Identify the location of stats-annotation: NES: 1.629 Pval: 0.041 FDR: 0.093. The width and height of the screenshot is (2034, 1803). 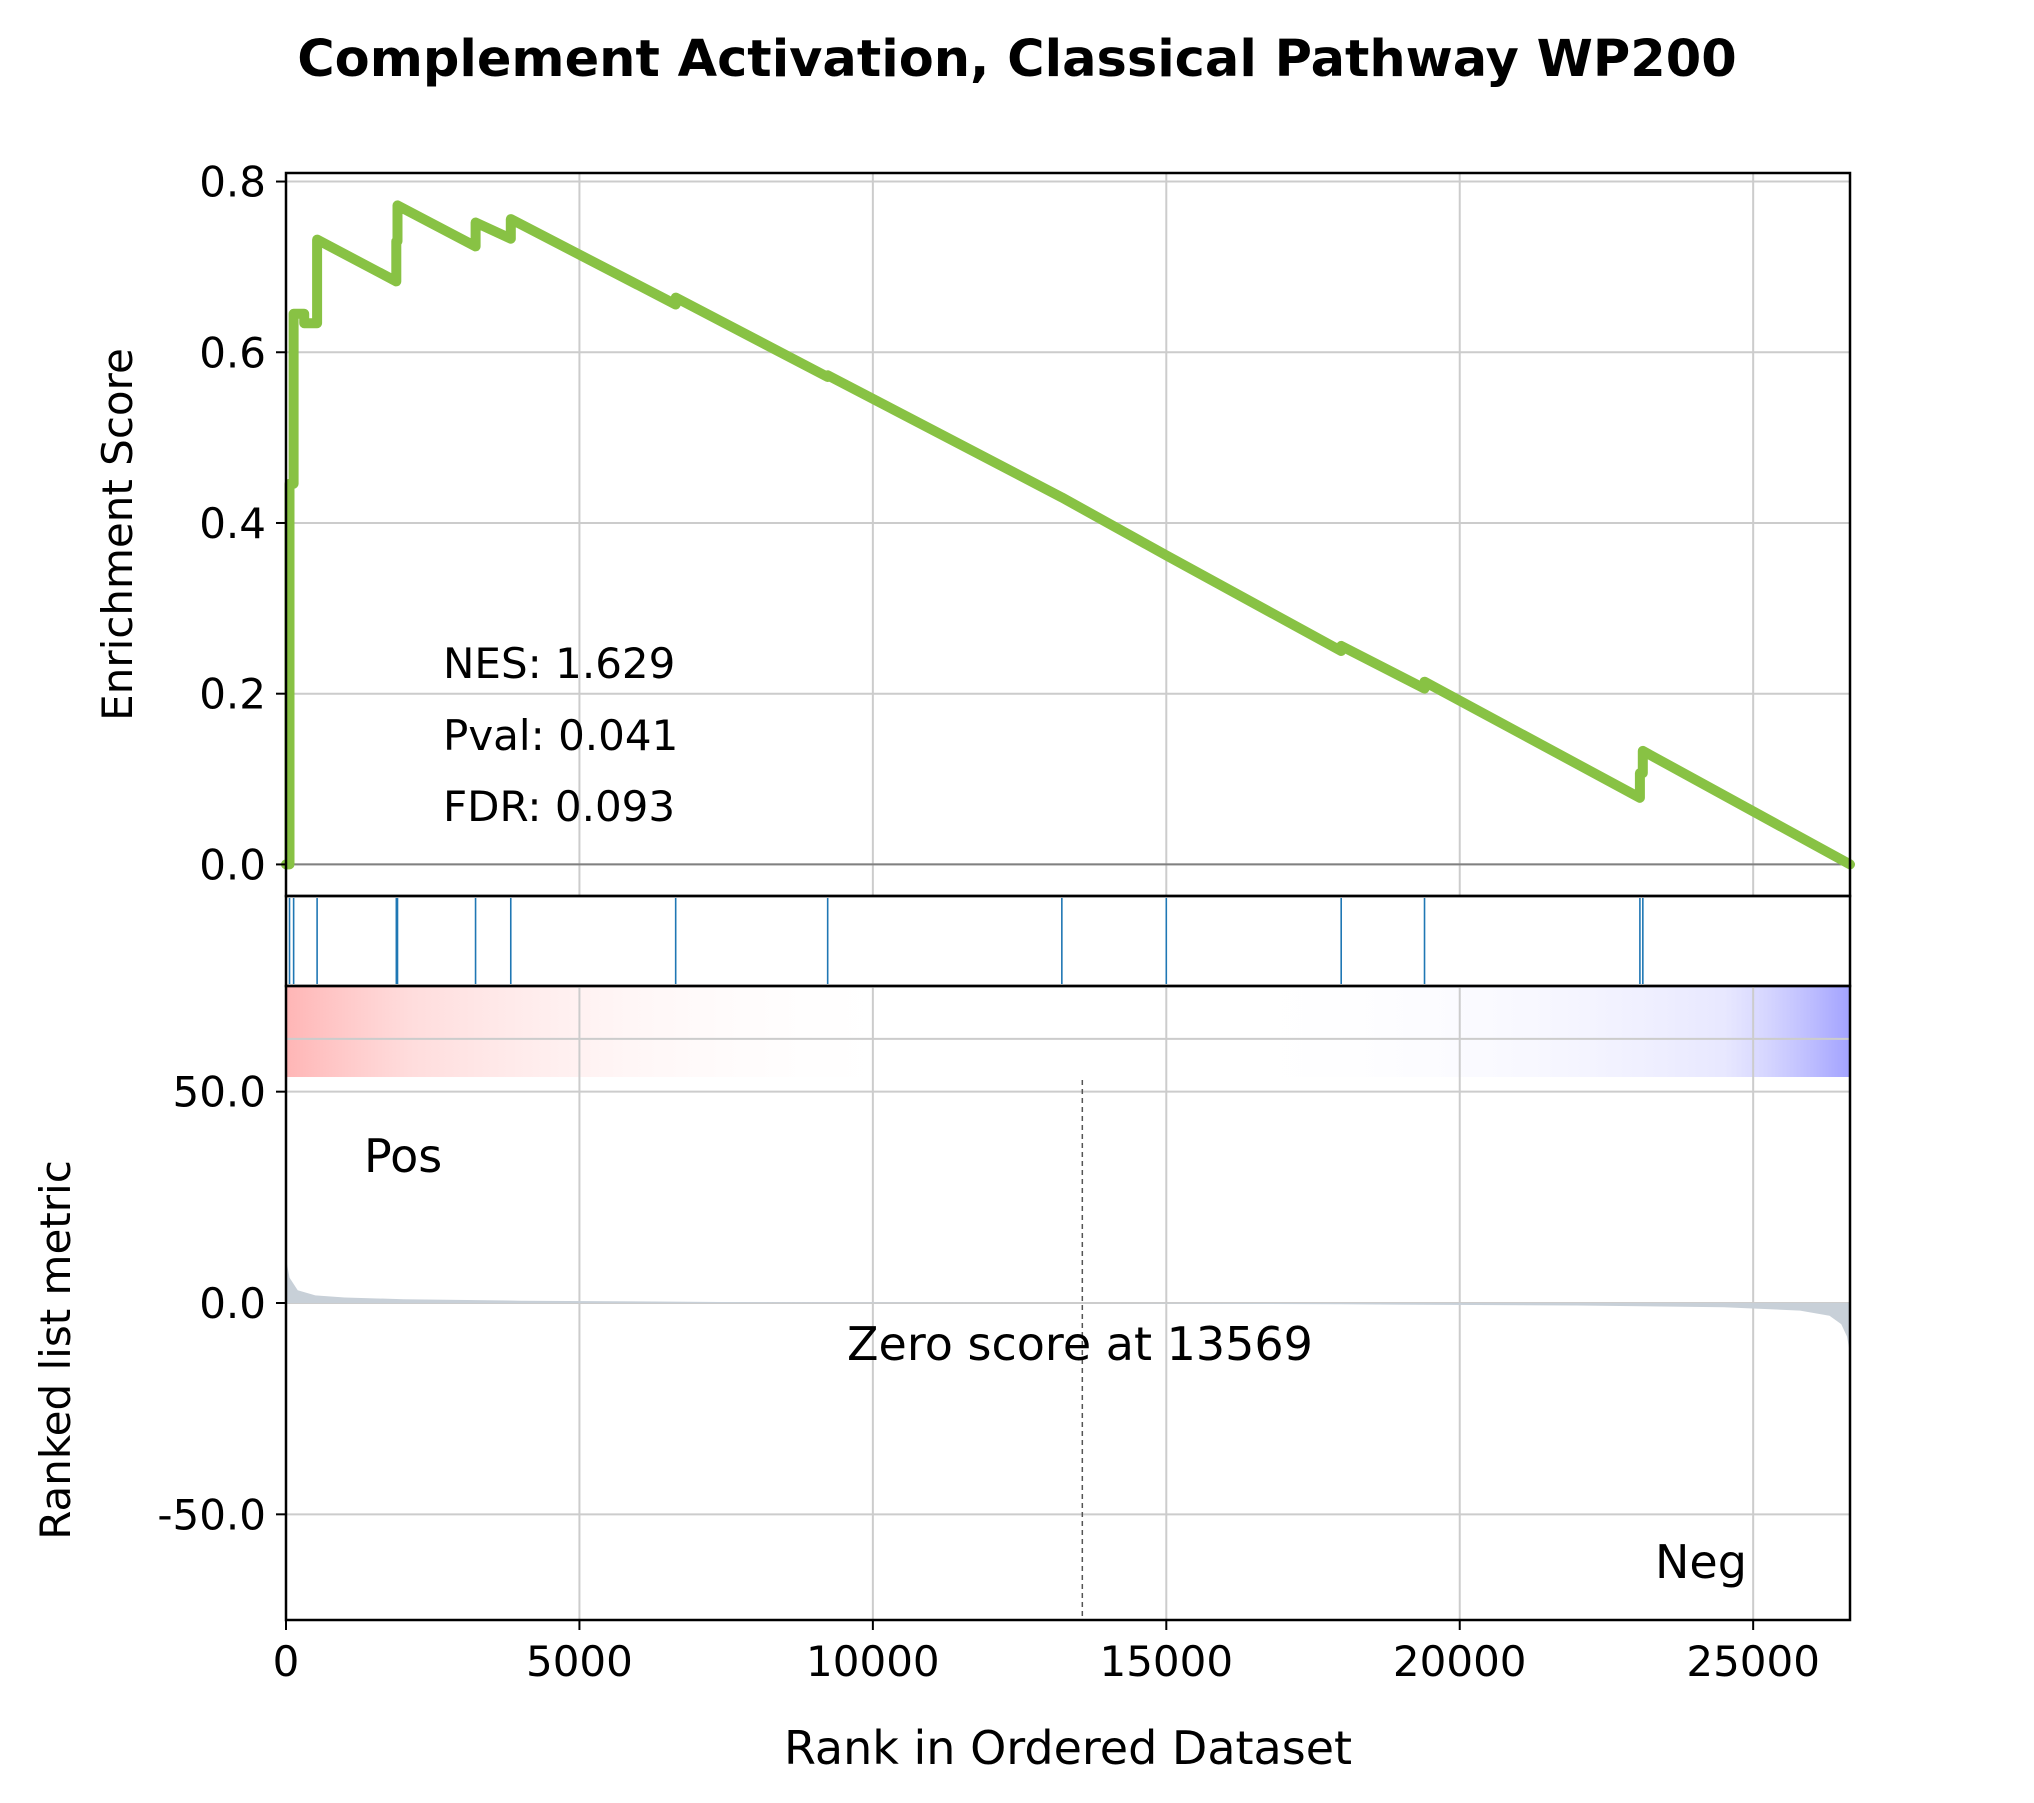
(560, 735).